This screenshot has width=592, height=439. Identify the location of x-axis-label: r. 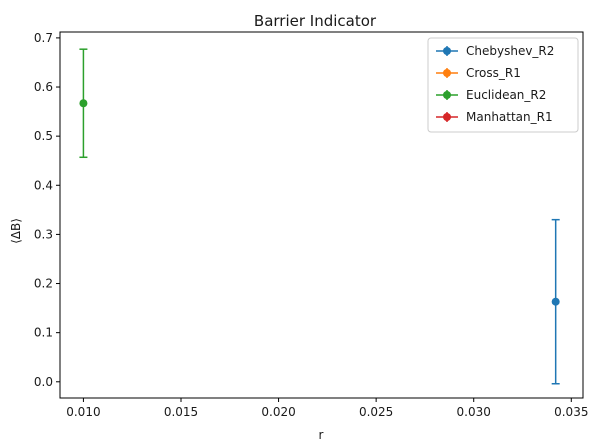
(321, 433).